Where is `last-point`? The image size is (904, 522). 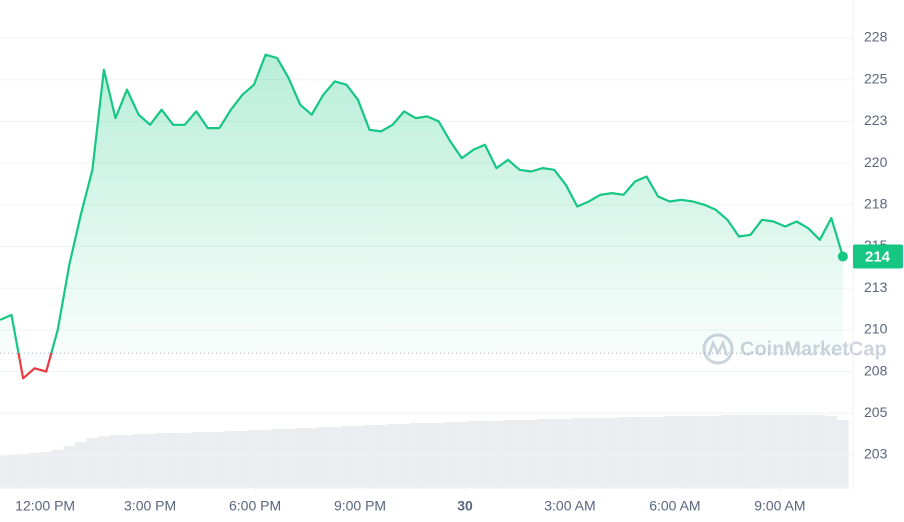 last-point is located at coordinates (842, 256).